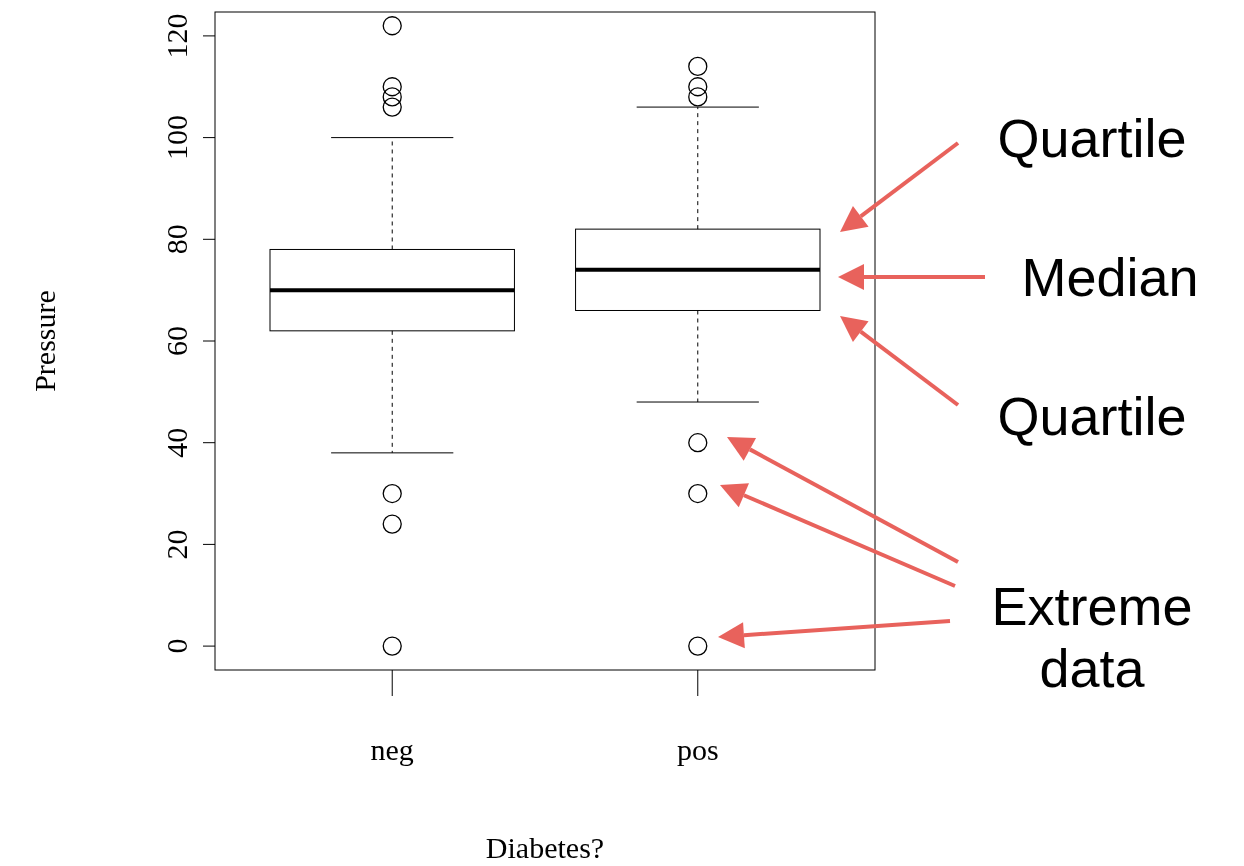  What do you see at coordinates (176, 341) in the screenshot?
I see `y-tick-label: 60` at bounding box center [176, 341].